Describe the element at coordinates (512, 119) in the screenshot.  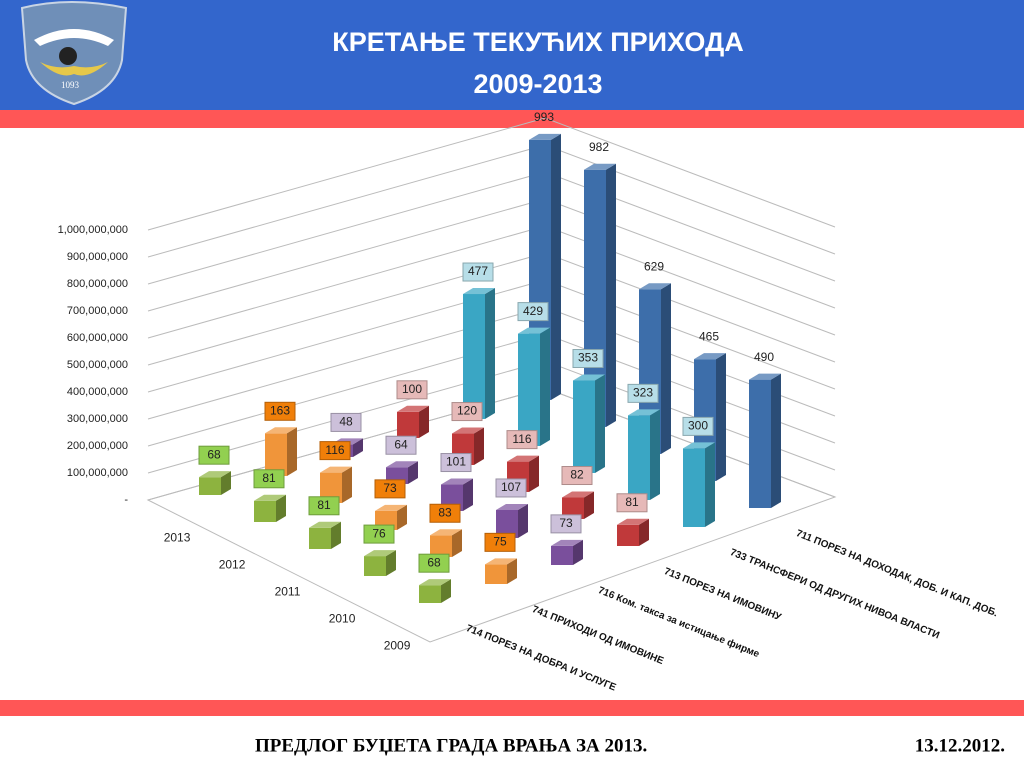
I see `header-stripe` at that location.